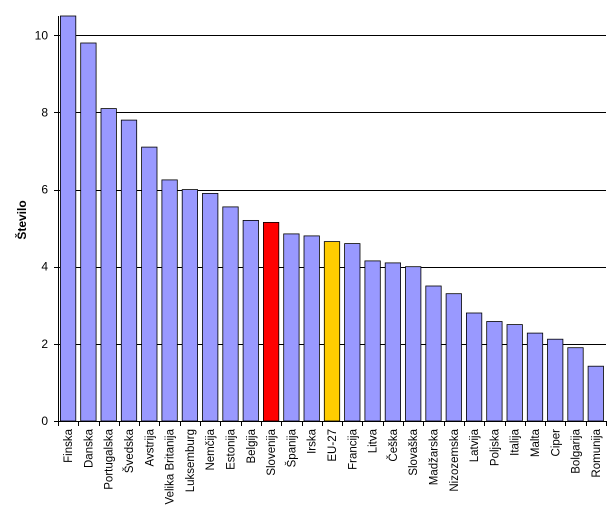 This screenshot has width=611, height=518. Describe the element at coordinates (250, 320) in the screenshot. I see `bar-belgija` at that location.